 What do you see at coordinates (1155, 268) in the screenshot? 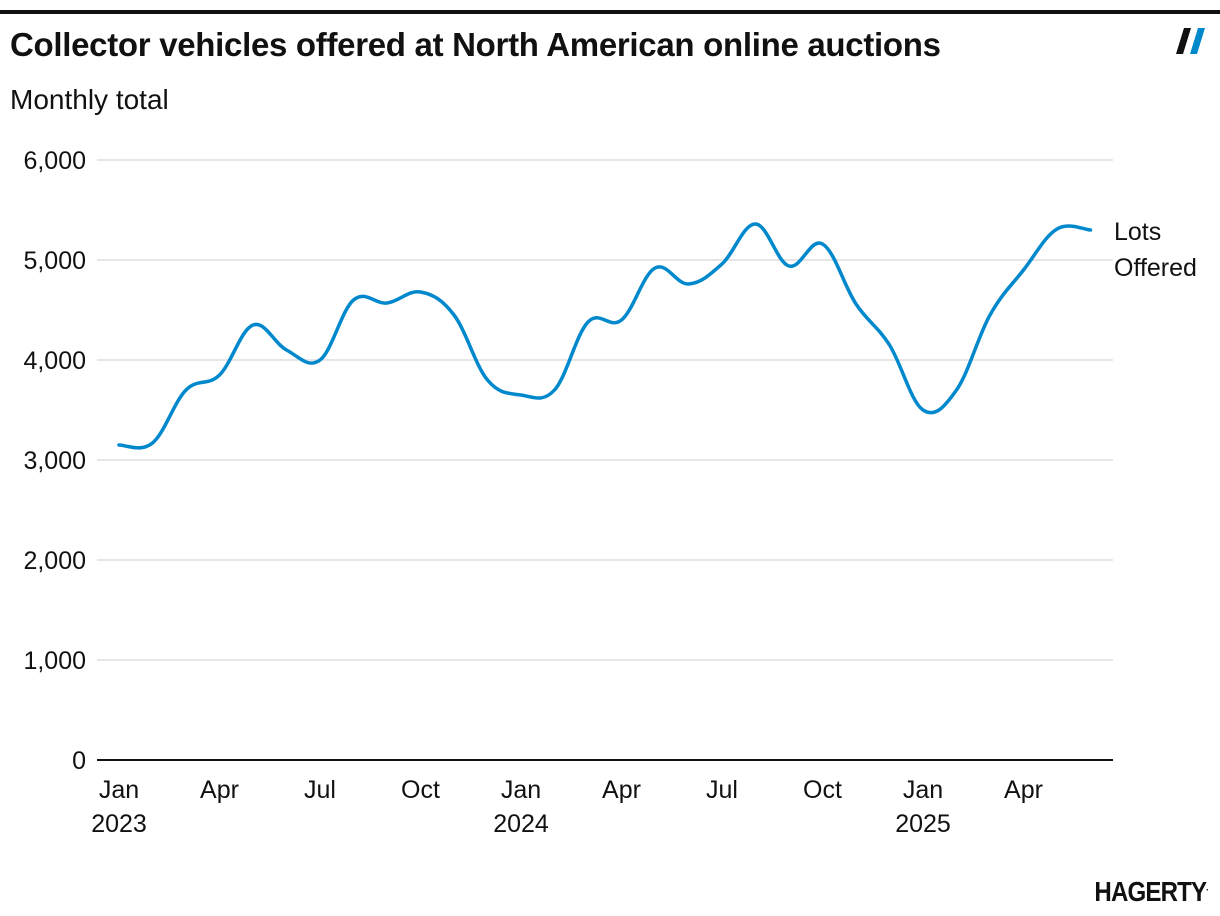
I see `series-label-line: Offered` at bounding box center [1155, 268].